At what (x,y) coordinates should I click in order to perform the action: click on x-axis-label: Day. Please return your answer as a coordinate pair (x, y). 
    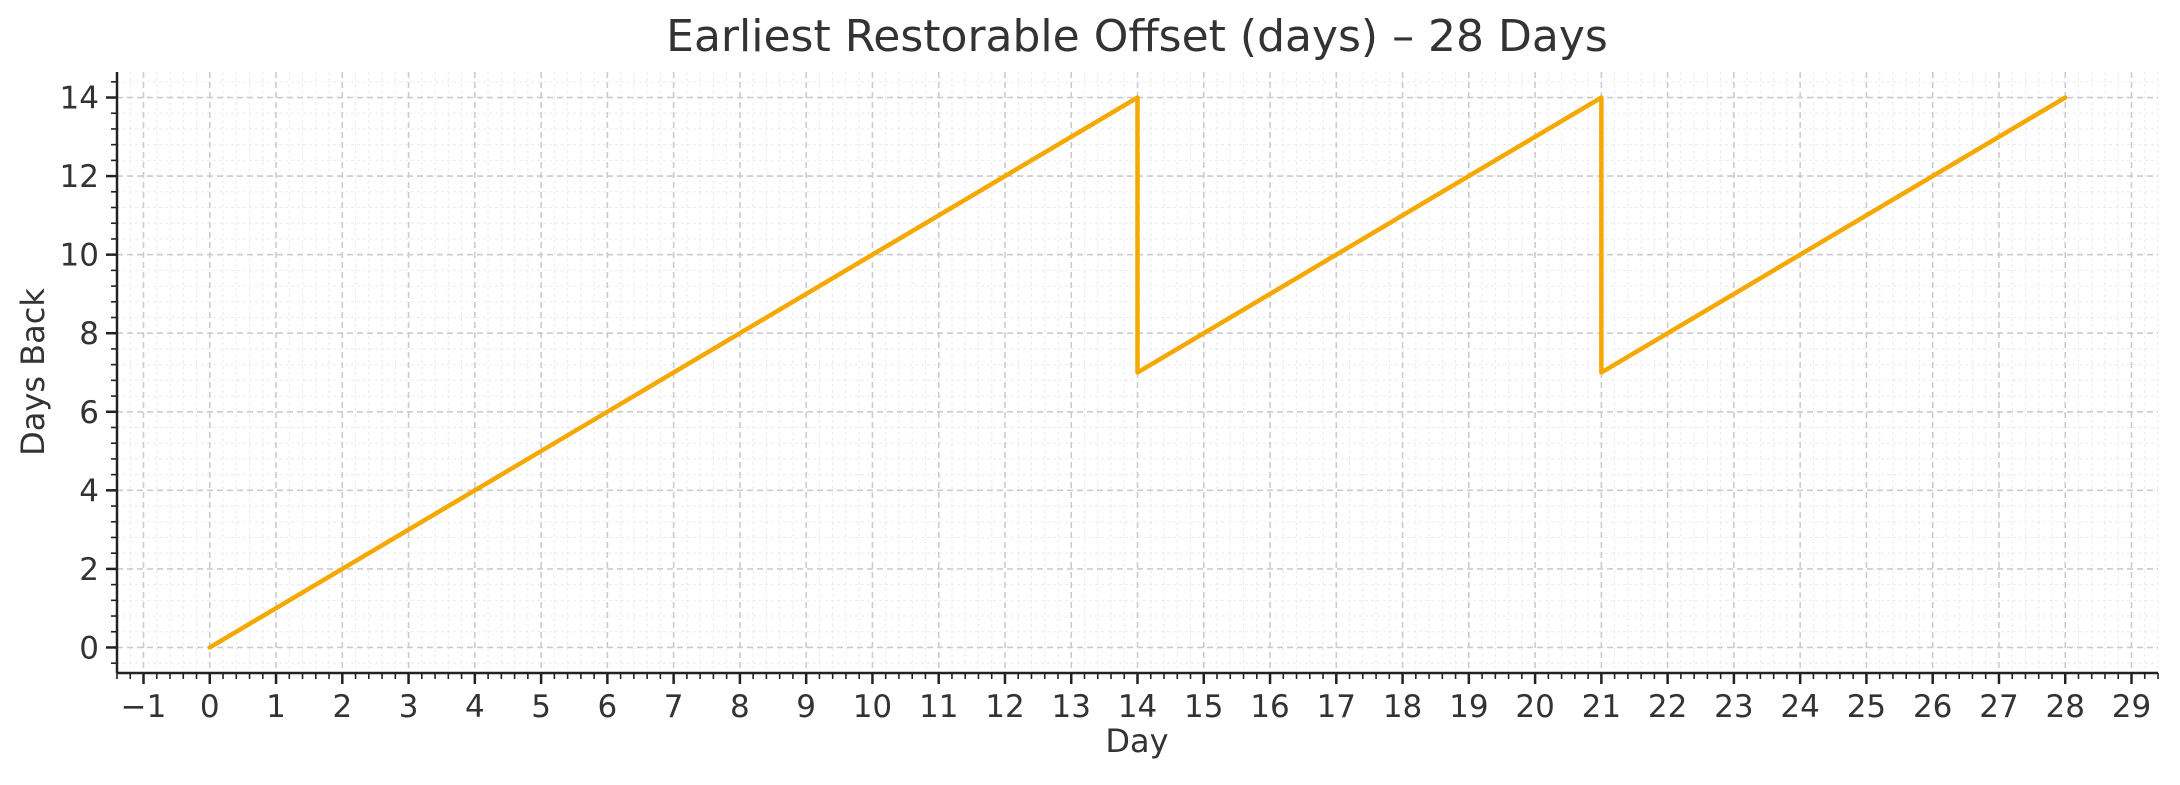
    Looking at the image, I should click on (1136, 741).